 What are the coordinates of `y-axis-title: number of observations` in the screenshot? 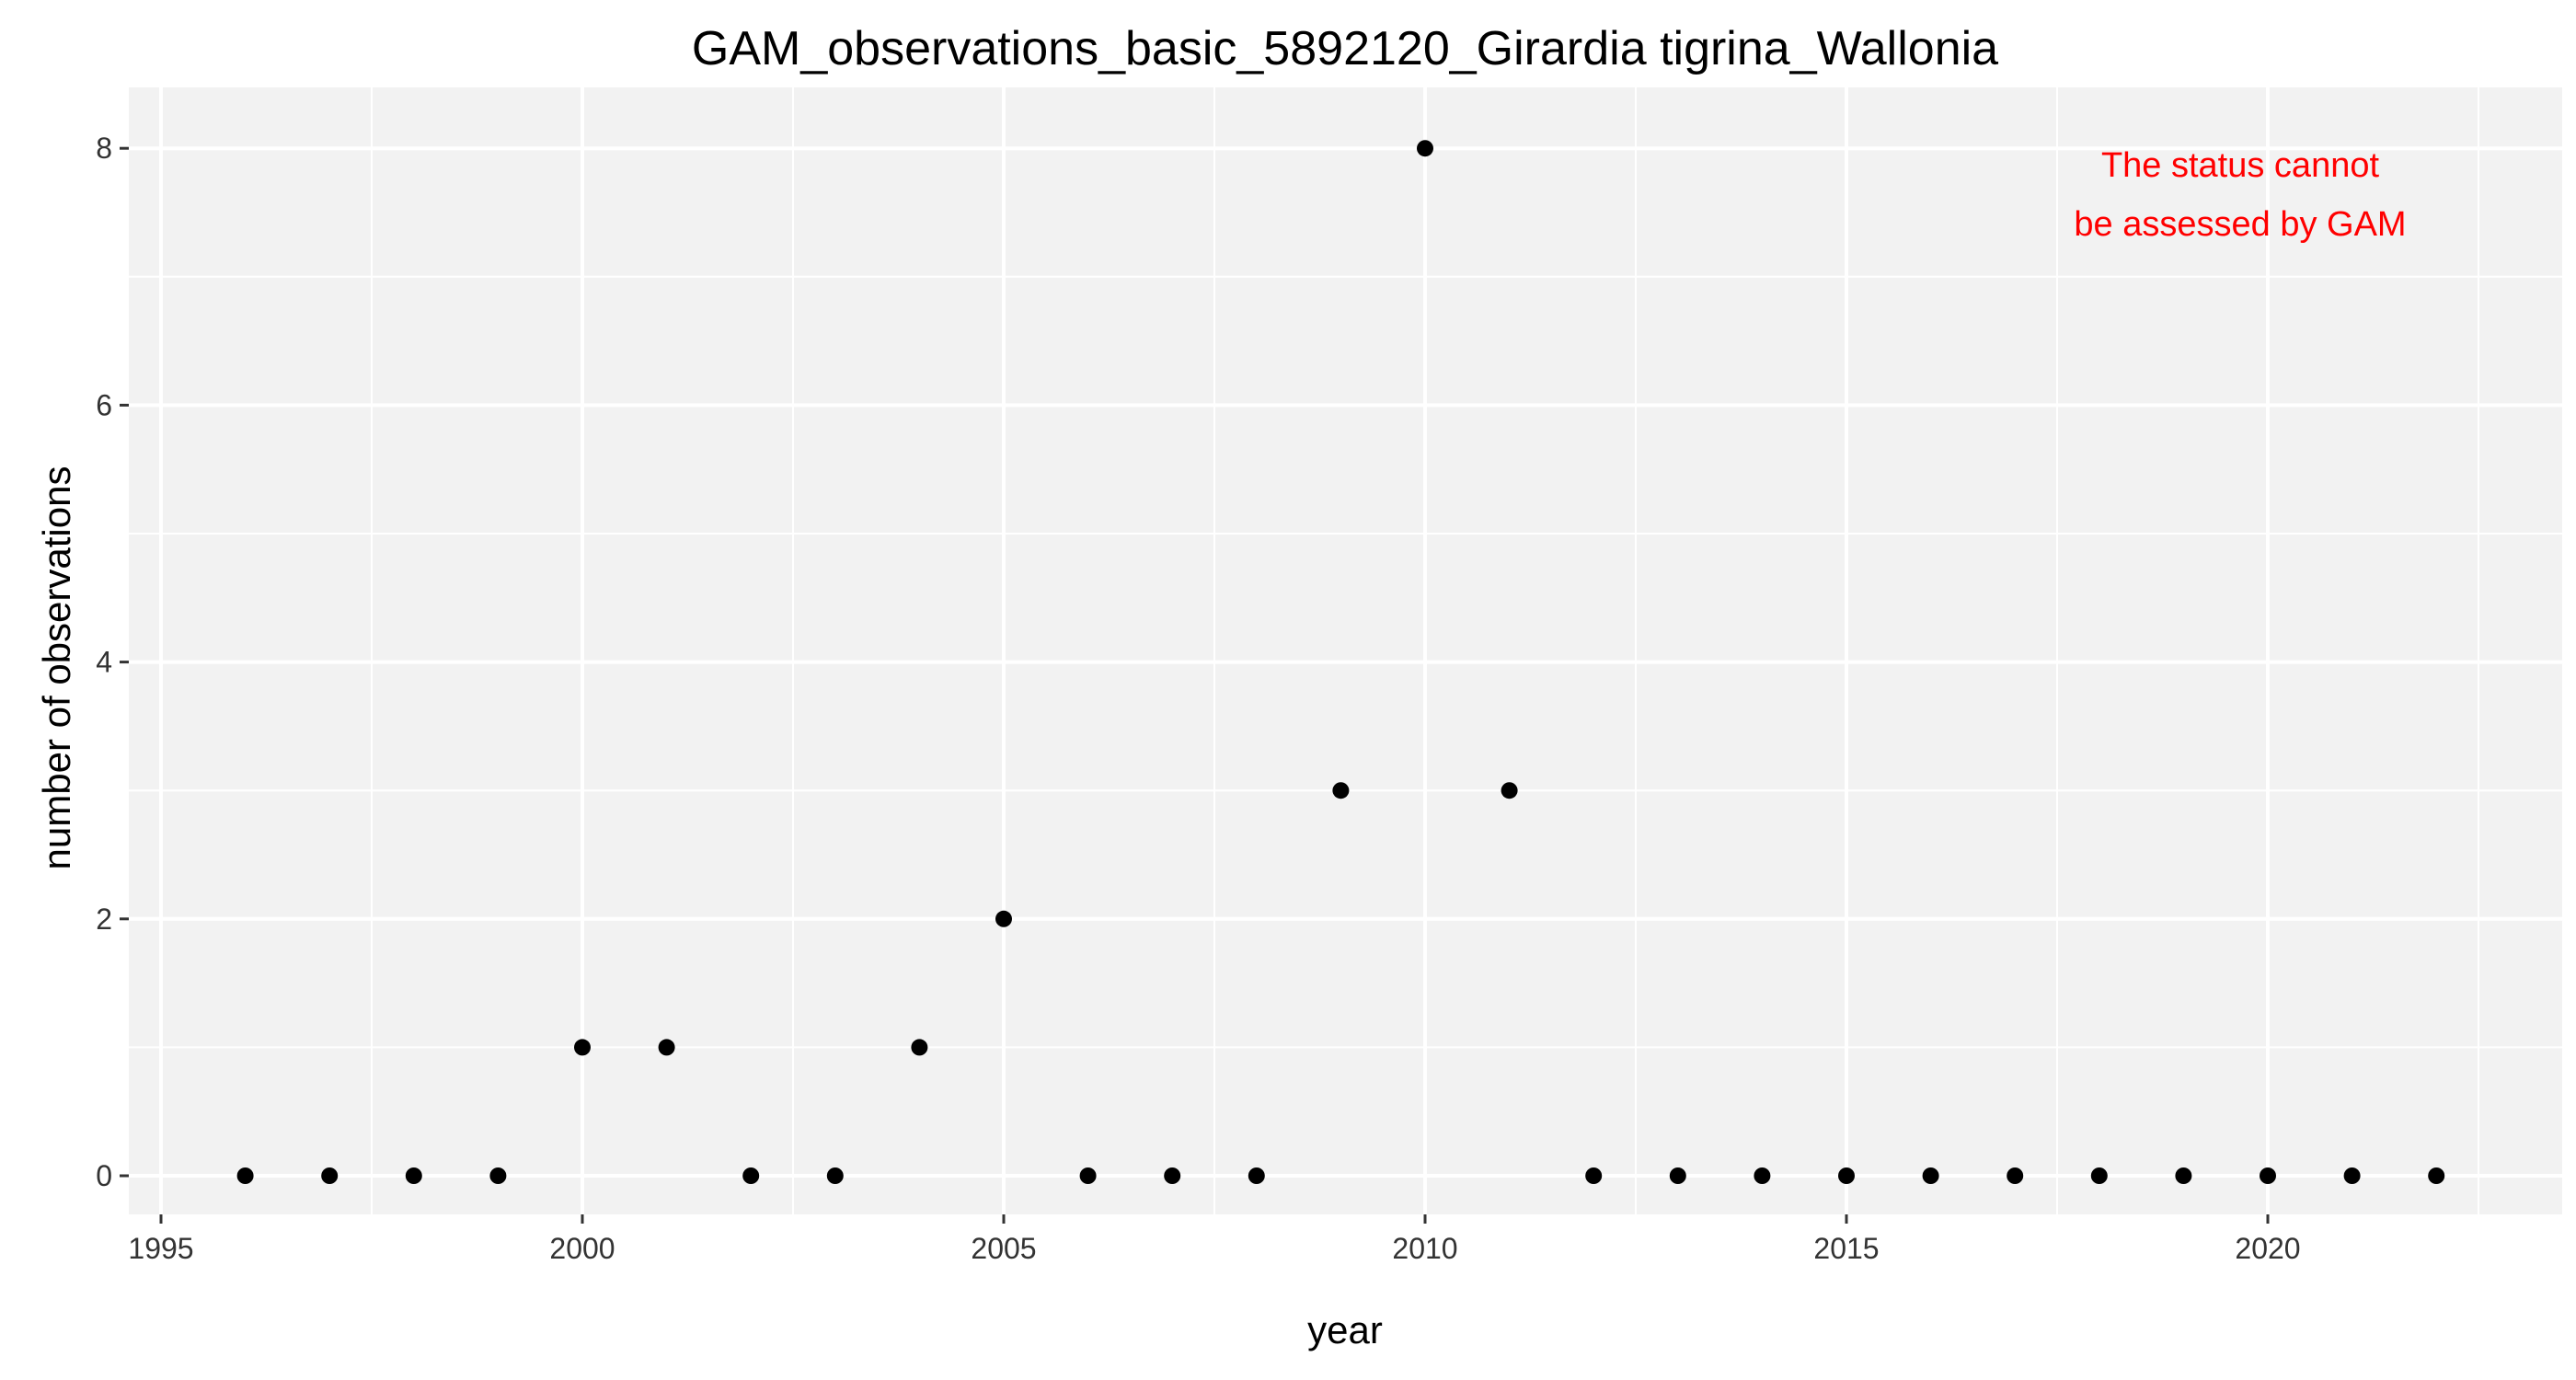 It's located at (56, 668).